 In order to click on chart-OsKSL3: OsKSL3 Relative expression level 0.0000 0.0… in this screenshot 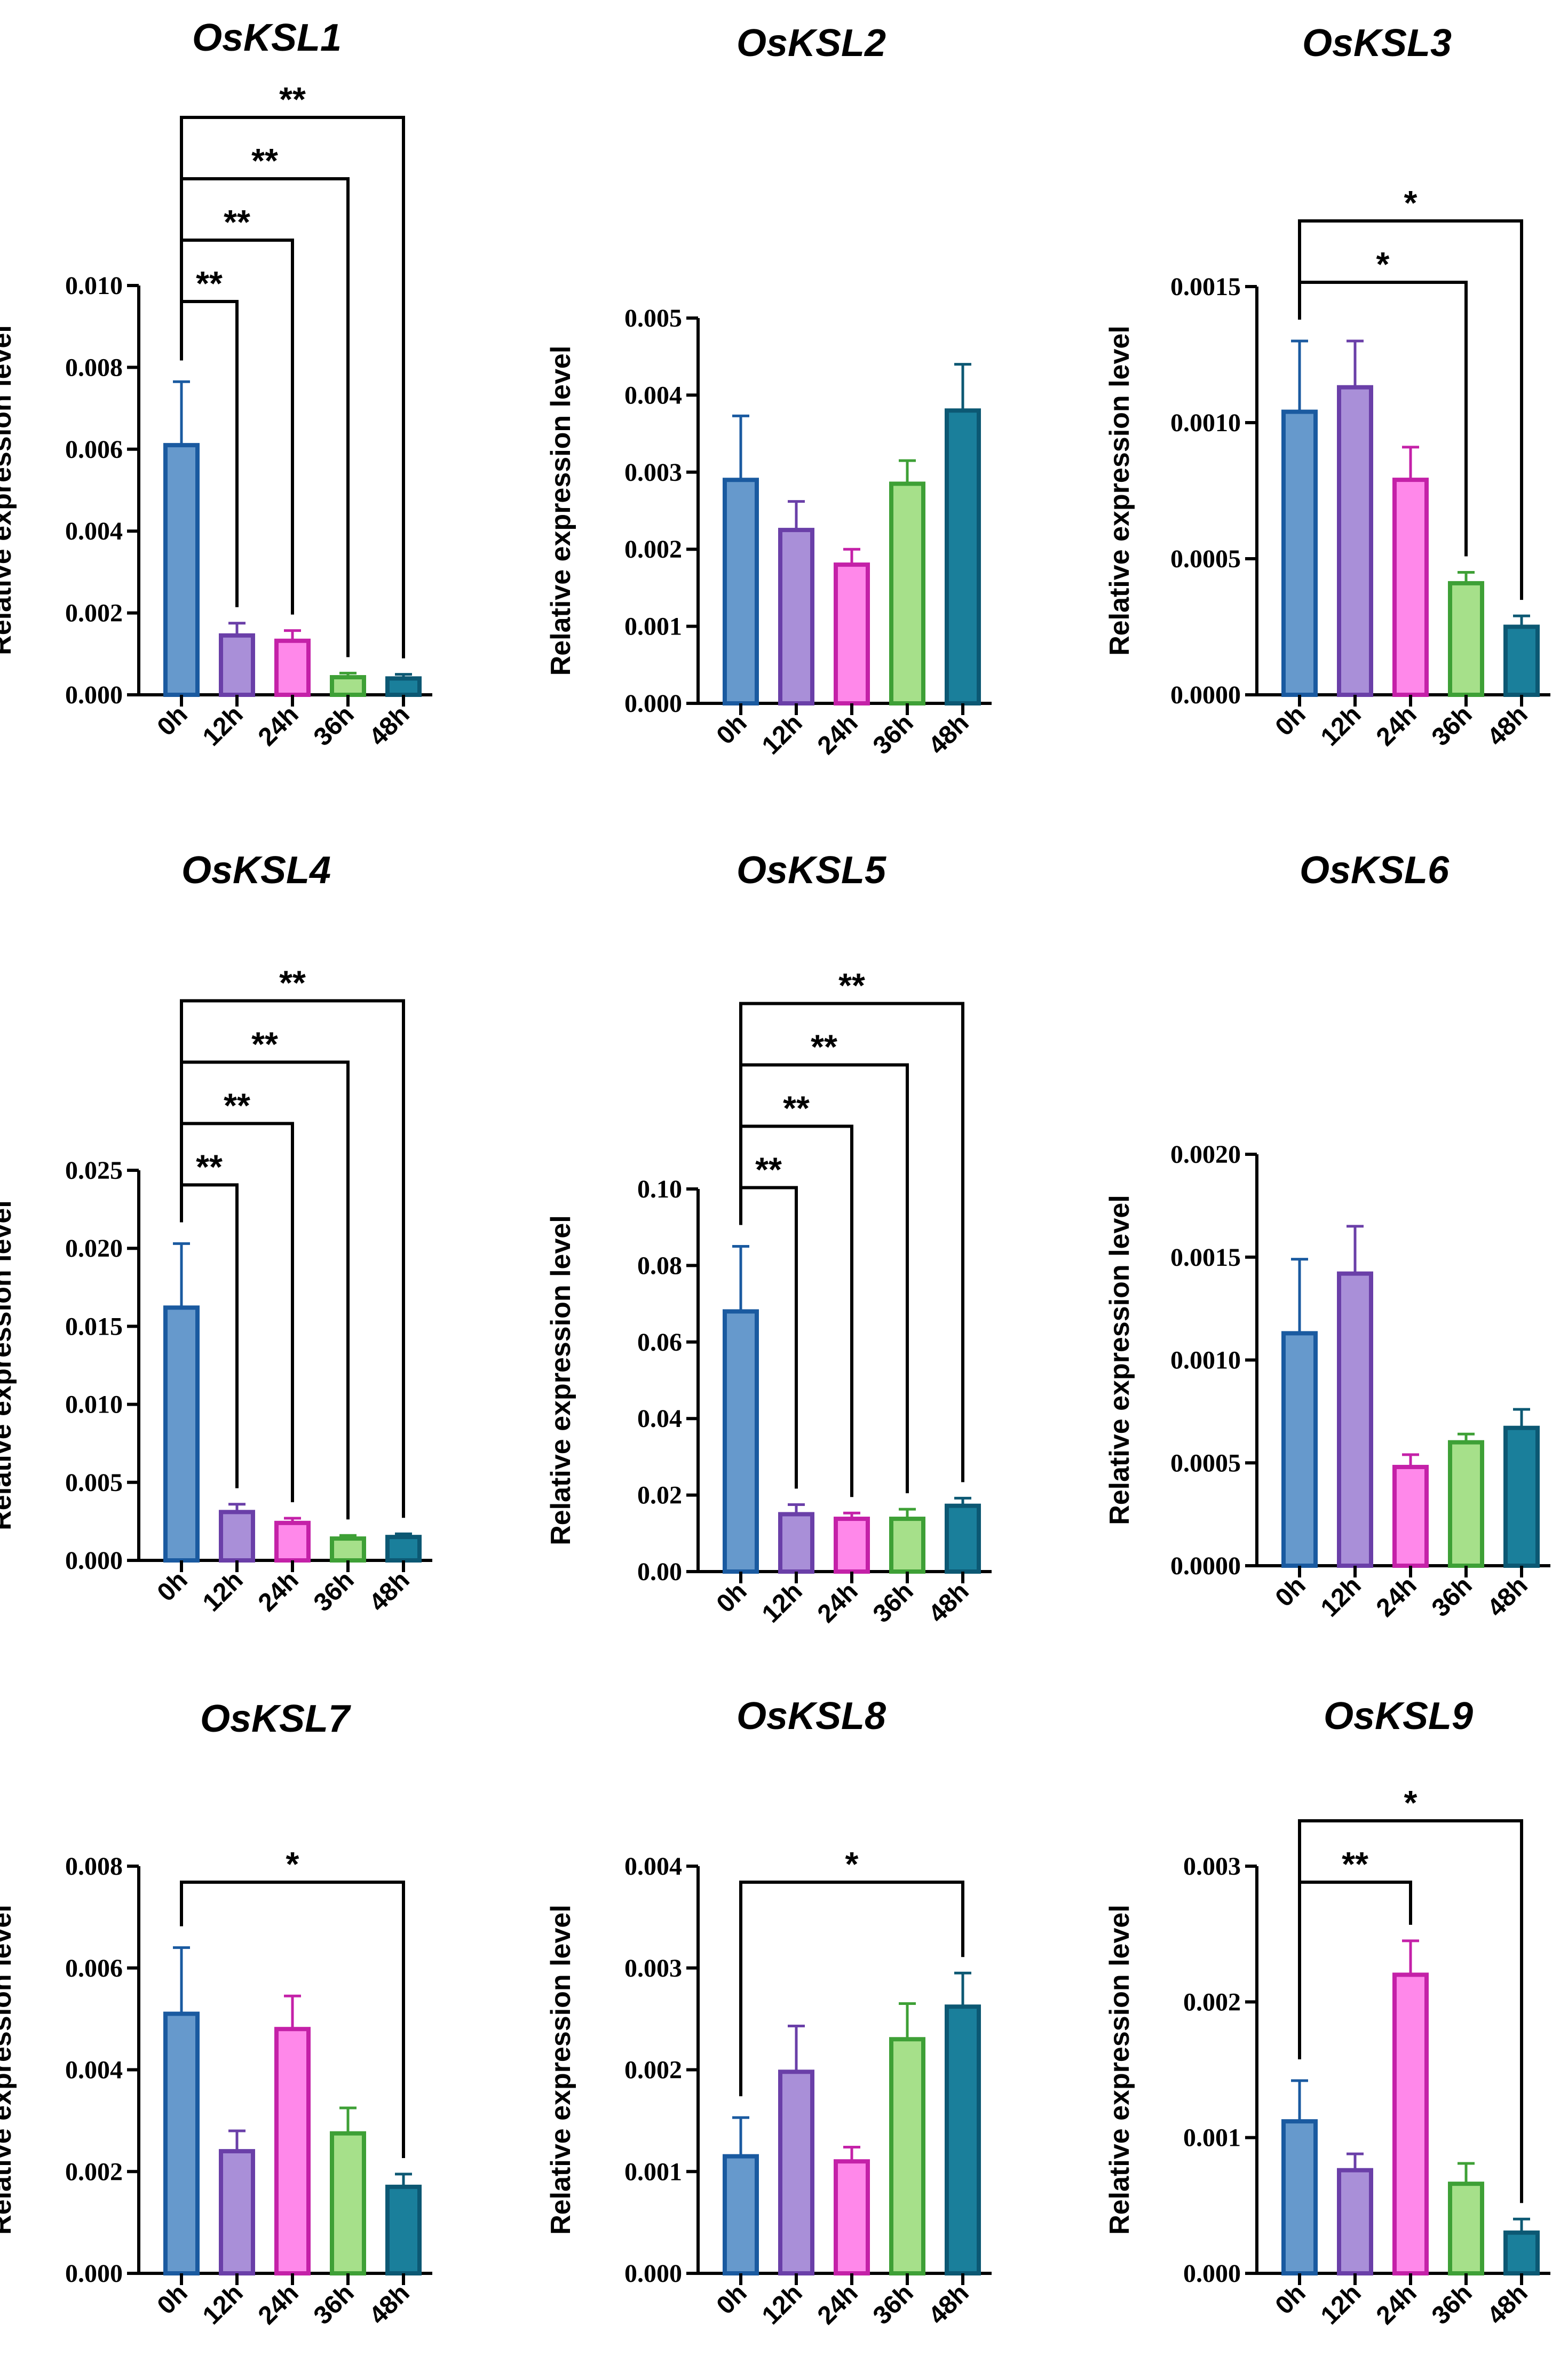, I will do `click(1327, 386)`.